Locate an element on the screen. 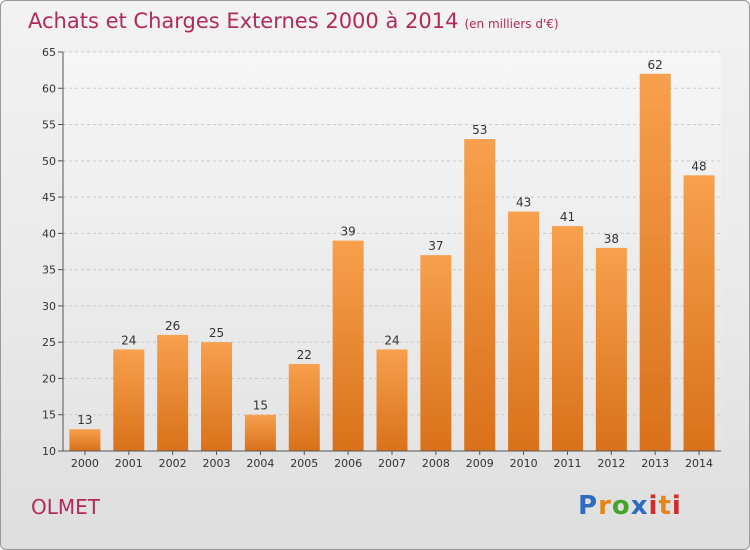  y-tick-label: 45 is located at coordinates (49, 197).